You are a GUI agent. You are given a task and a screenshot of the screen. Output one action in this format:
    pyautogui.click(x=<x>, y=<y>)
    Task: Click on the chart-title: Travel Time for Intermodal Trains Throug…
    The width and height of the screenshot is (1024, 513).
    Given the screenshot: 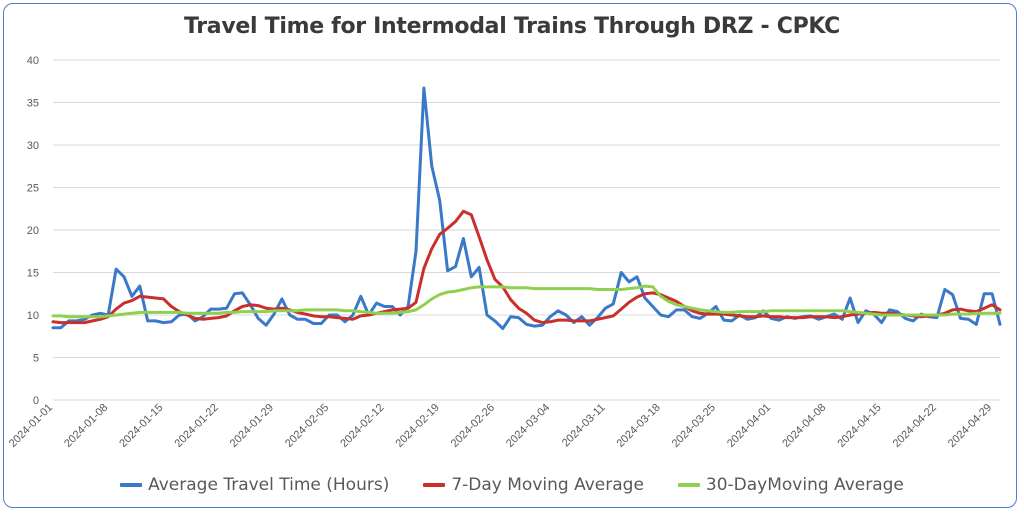 What is the action you would take?
    pyautogui.click(x=512, y=26)
    